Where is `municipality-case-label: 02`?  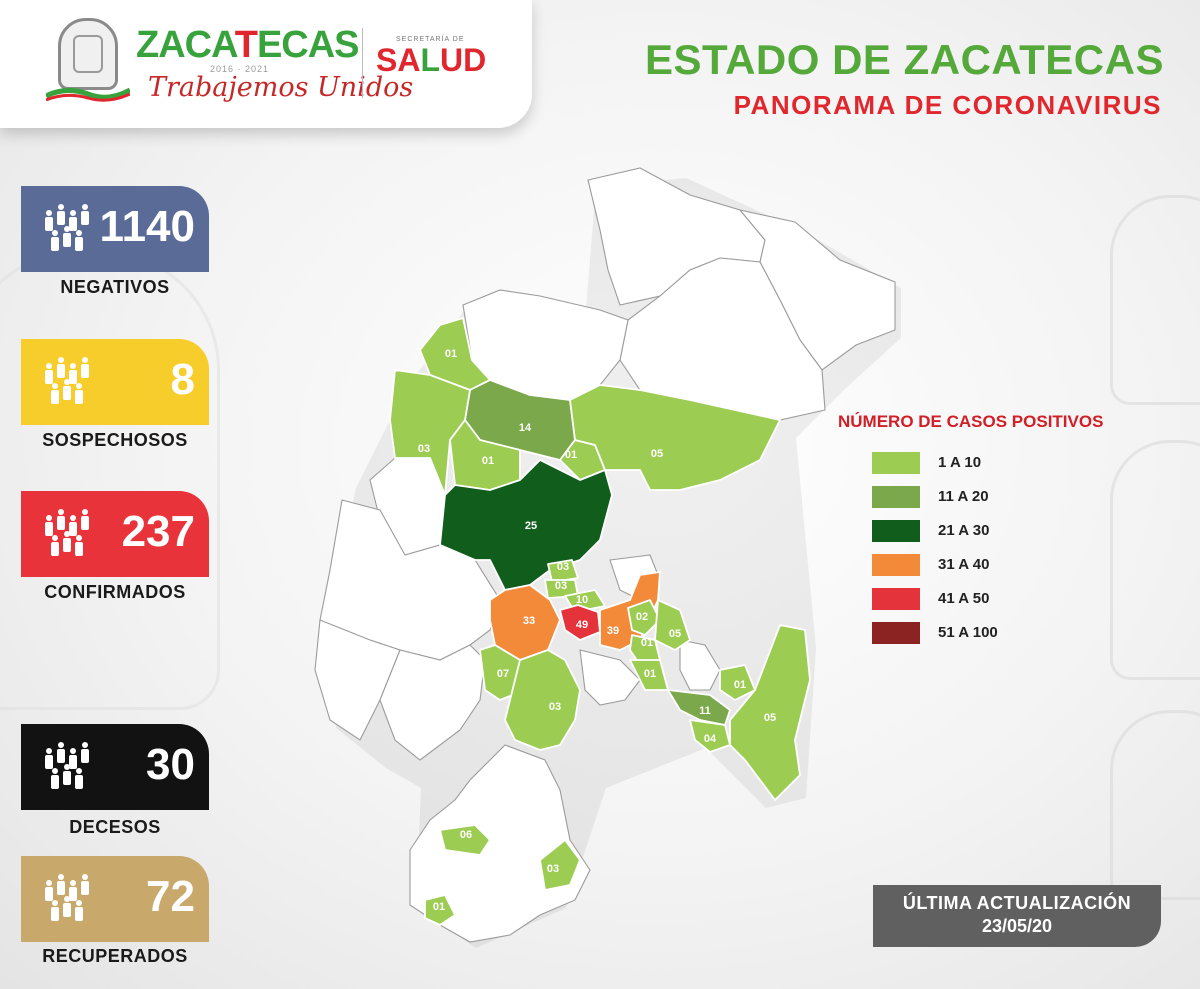
municipality-case-label: 02 is located at coordinates (642, 617).